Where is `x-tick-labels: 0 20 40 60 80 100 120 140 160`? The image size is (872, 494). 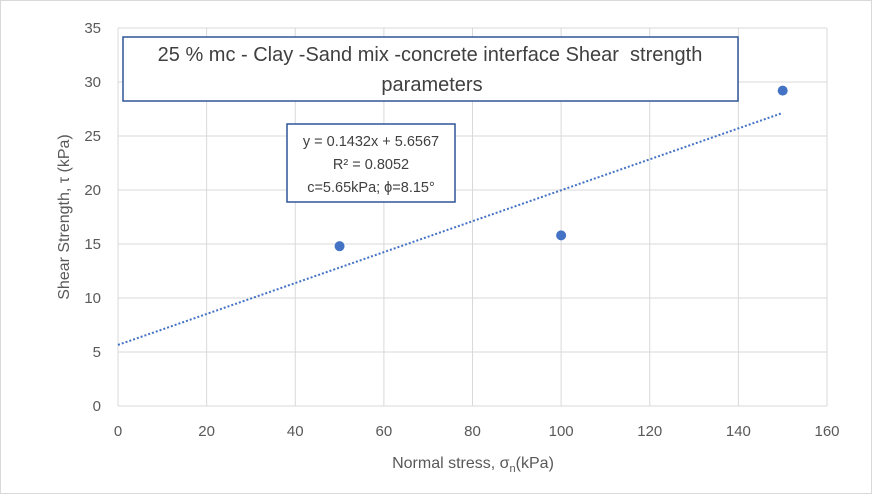 x-tick-labels: 0 20 40 60 80 100 120 140 160 is located at coordinates (477, 431).